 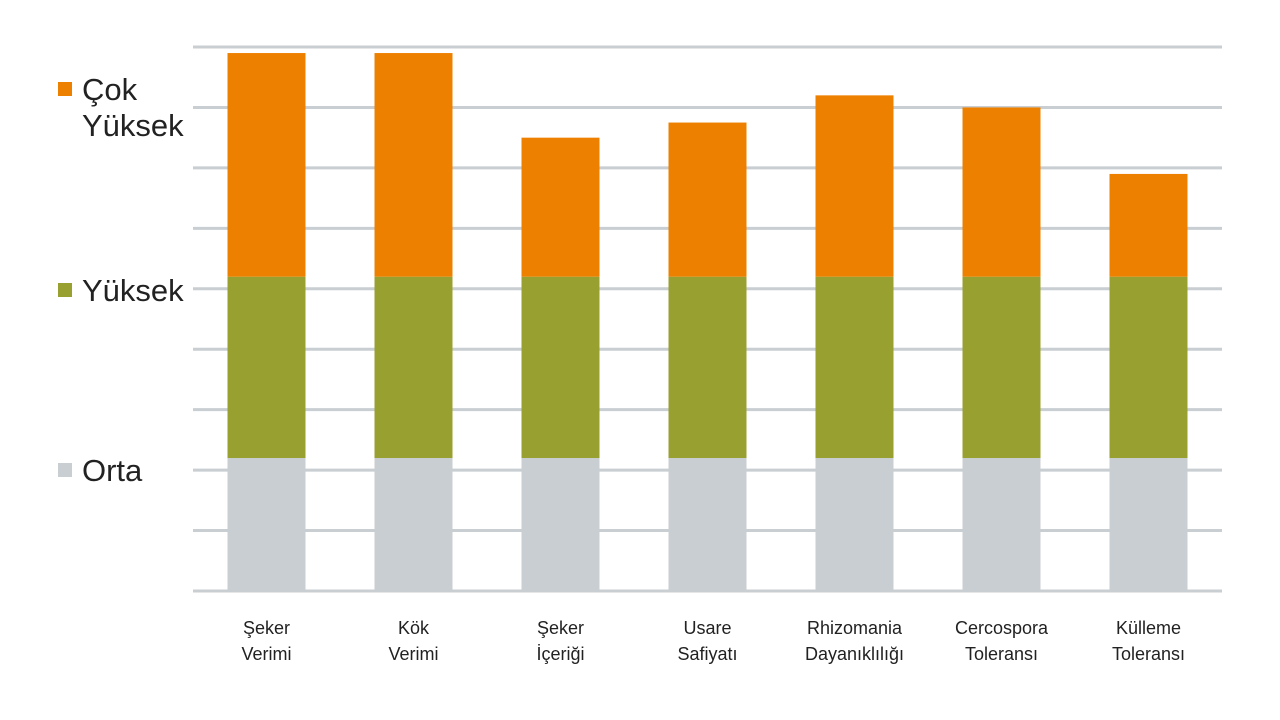 What do you see at coordinates (707, 628) in the screenshot?
I see `x-tick-label: Usare` at bounding box center [707, 628].